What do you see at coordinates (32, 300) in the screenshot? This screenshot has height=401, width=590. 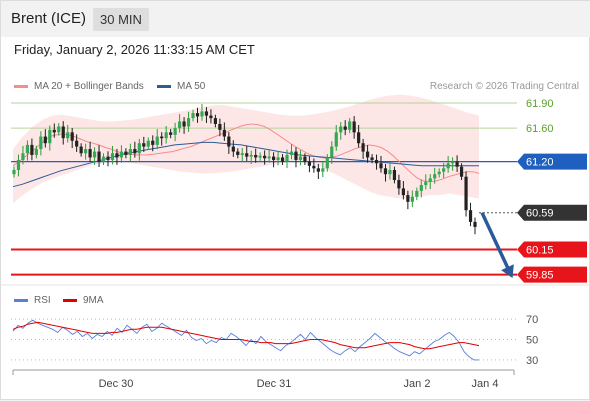 I see `legend-rsi: RSI` at bounding box center [32, 300].